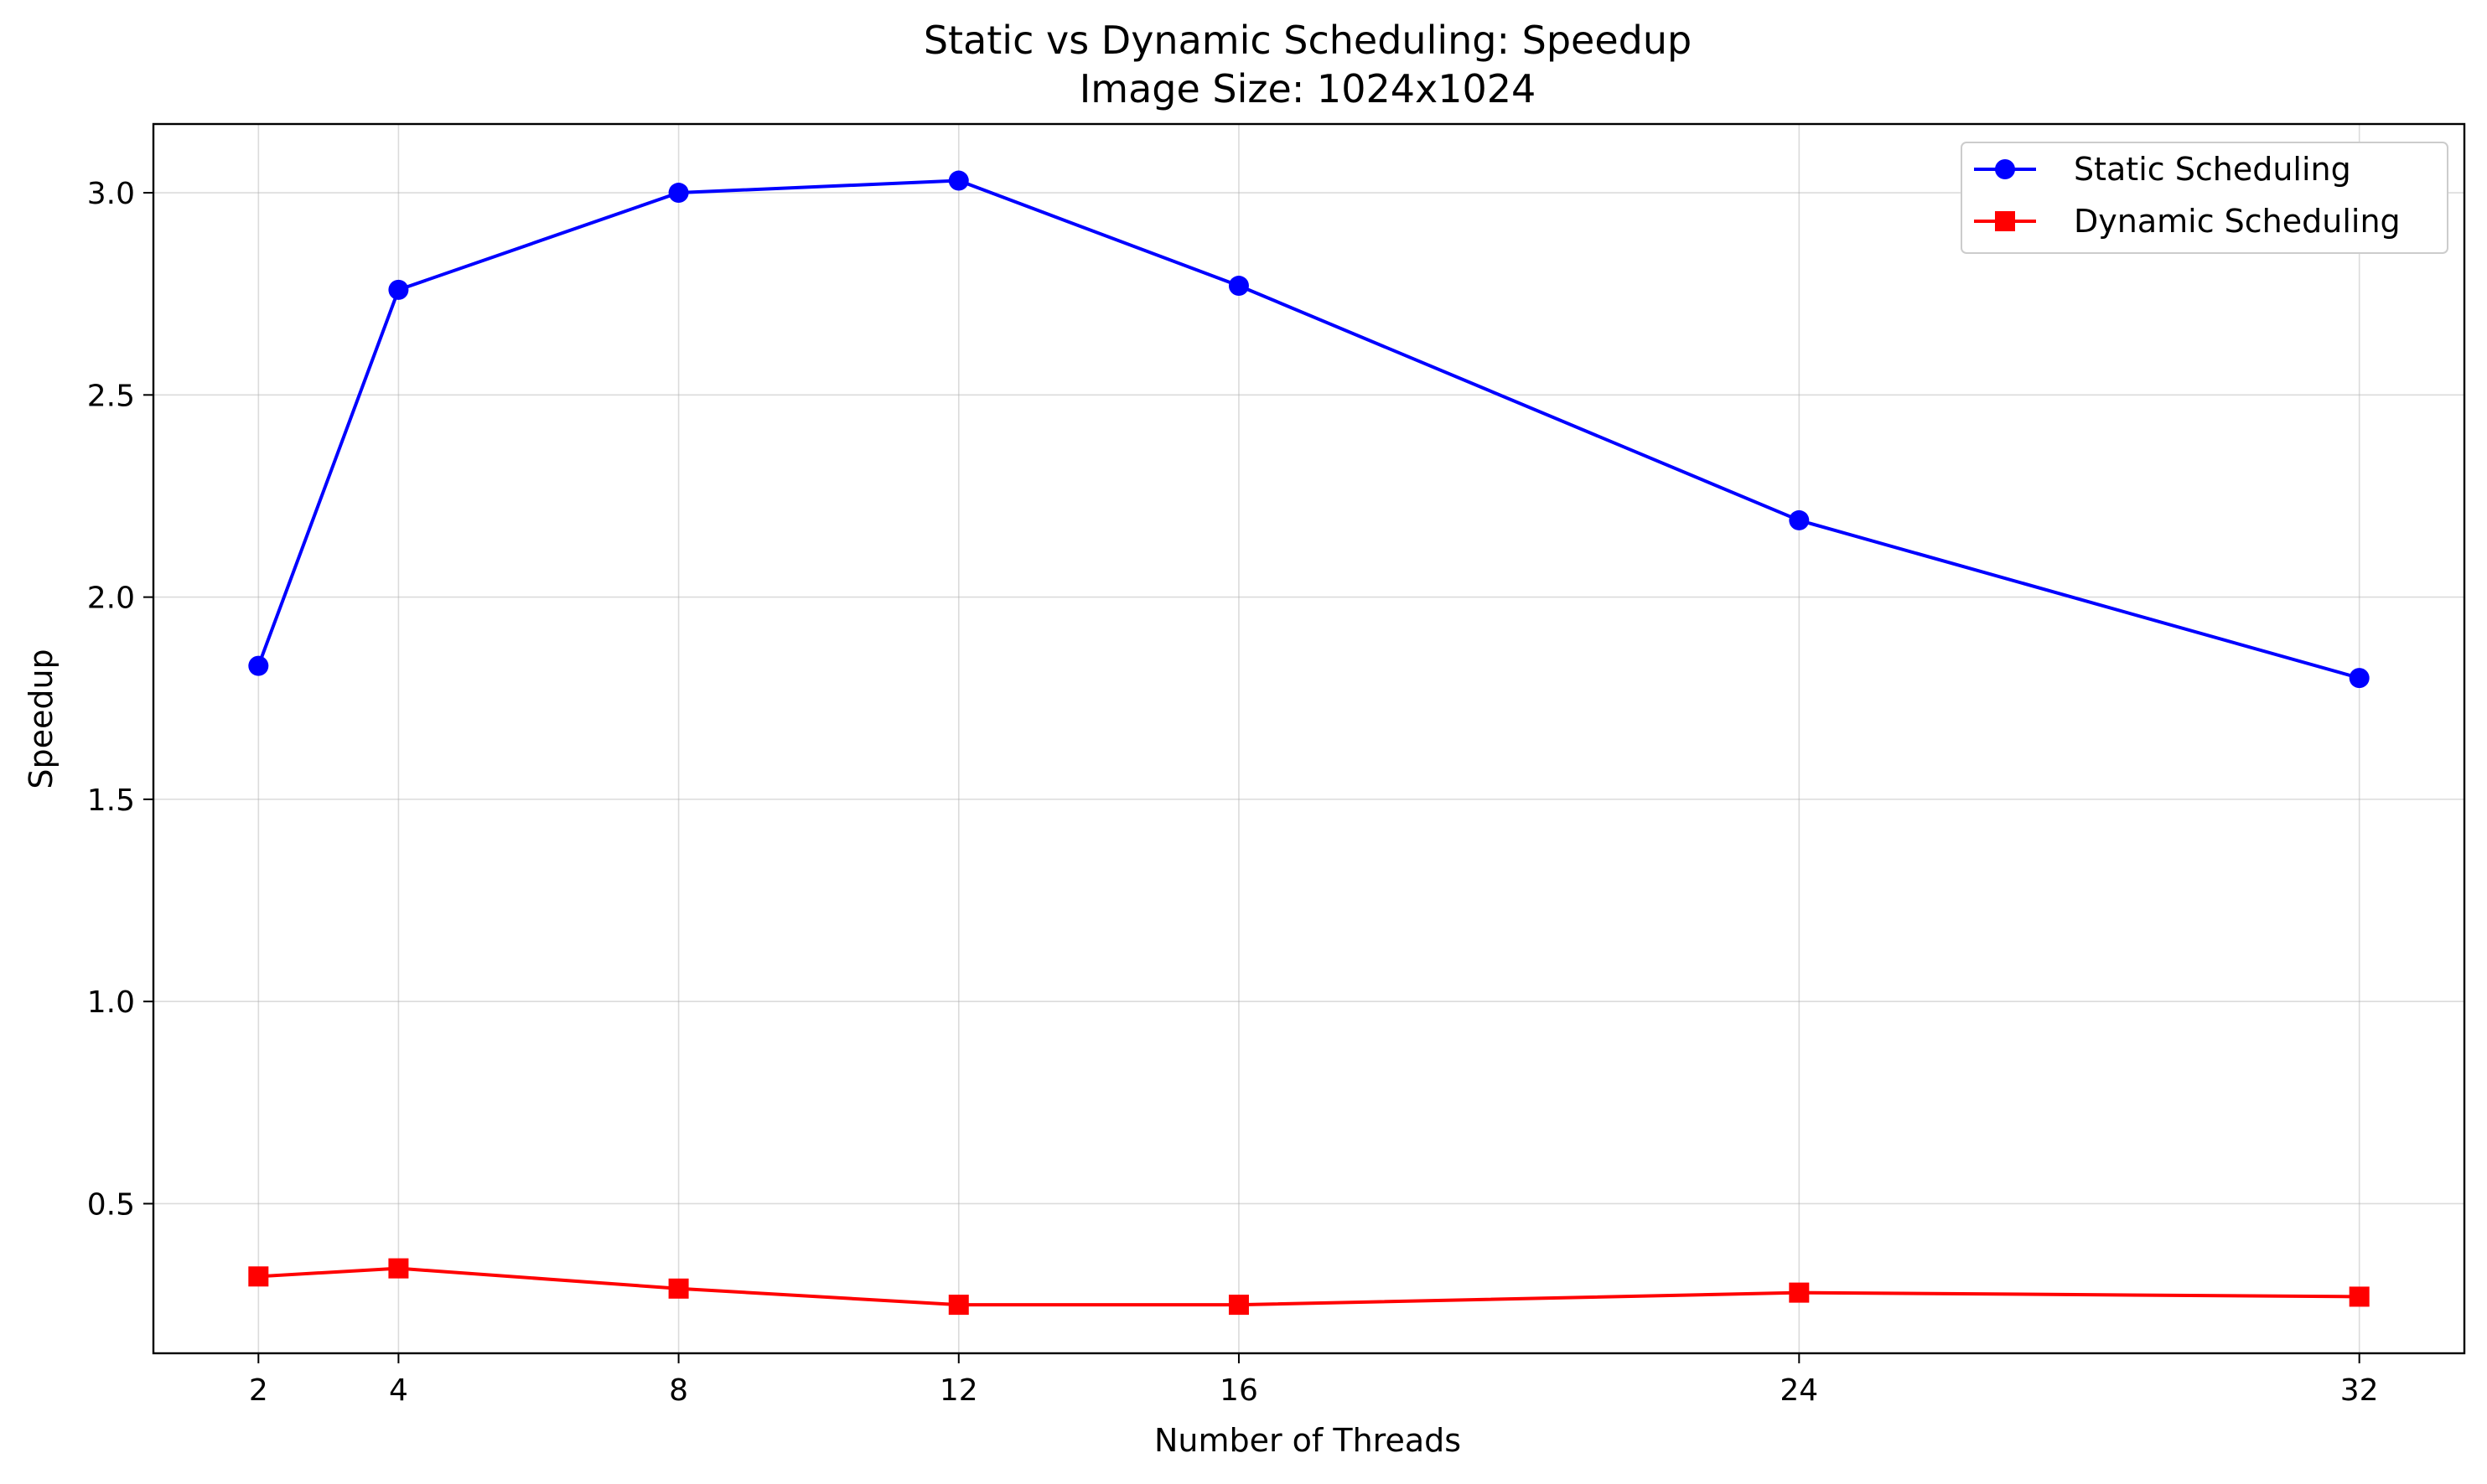  Describe the element at coordinates (111, 396) in the screenshot. I see `y-tick-label: 2.5` at that location.